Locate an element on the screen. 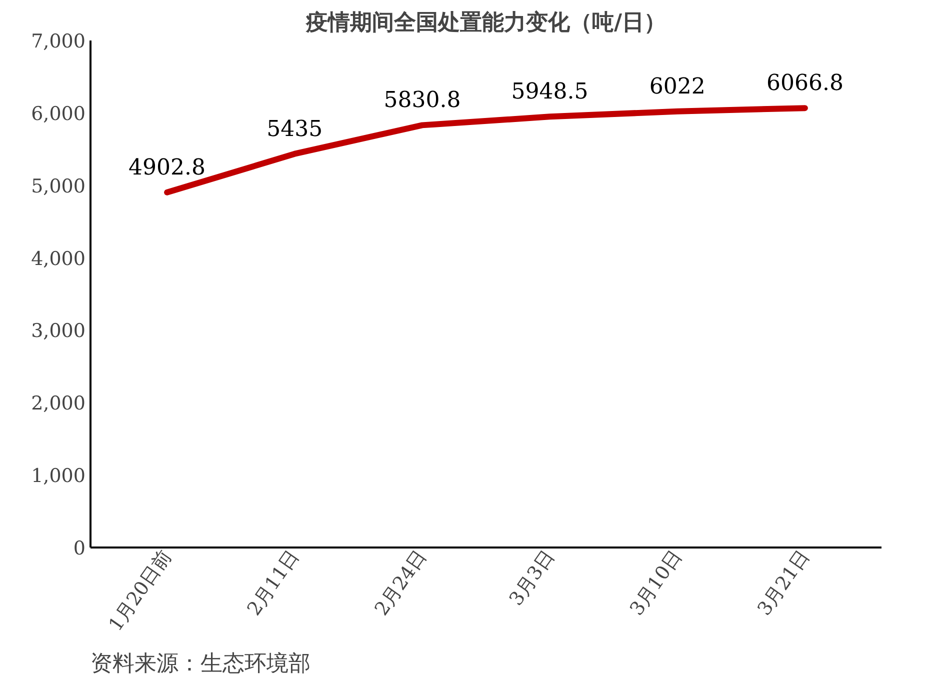 The image size is (941, 681). y-tick-label: 7,000 is located at coordinates (58, 41).